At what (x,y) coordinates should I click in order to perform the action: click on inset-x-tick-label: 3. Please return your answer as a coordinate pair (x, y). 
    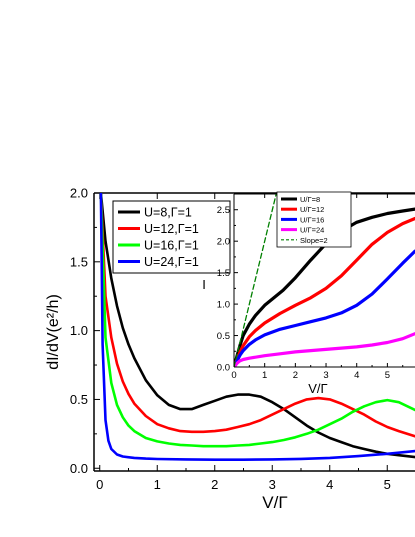
    Looking at the image, I should click on (325, 375).